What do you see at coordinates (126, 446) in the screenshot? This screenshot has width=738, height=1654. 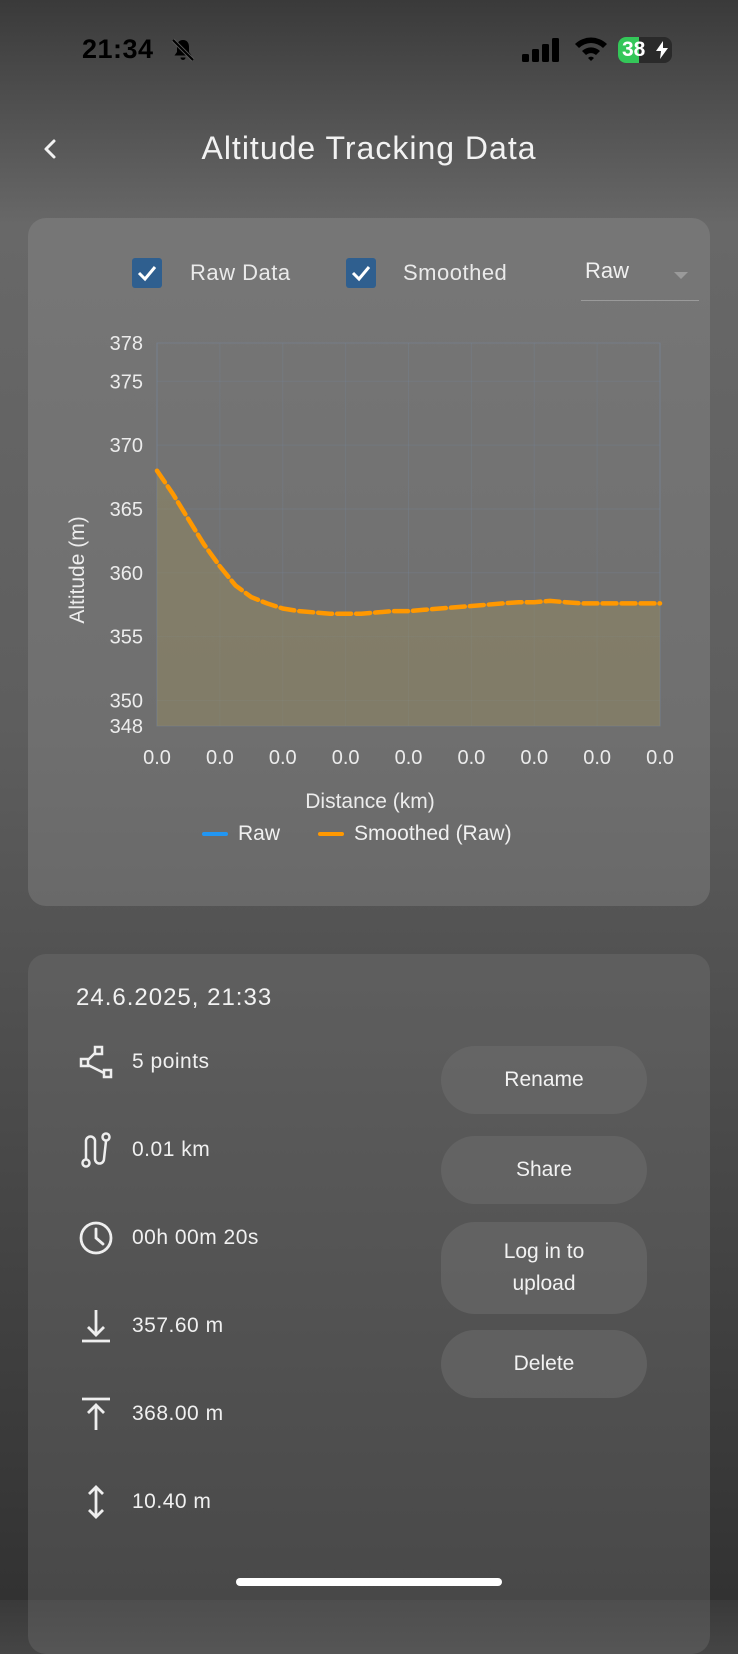 I see `y-tick-label: 370` at bounding box center [126, 446].